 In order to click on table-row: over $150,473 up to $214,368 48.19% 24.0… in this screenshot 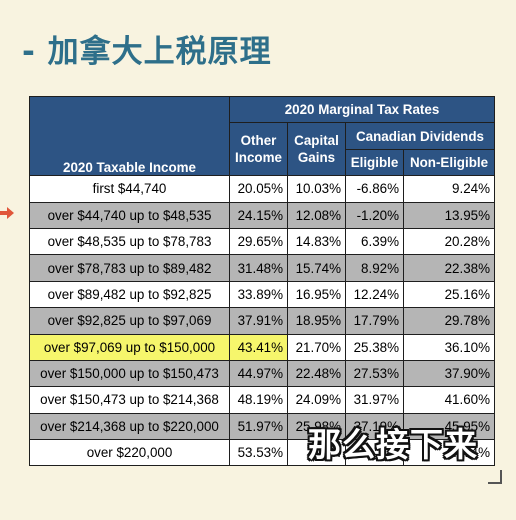, I will do `click(262, 400)`.